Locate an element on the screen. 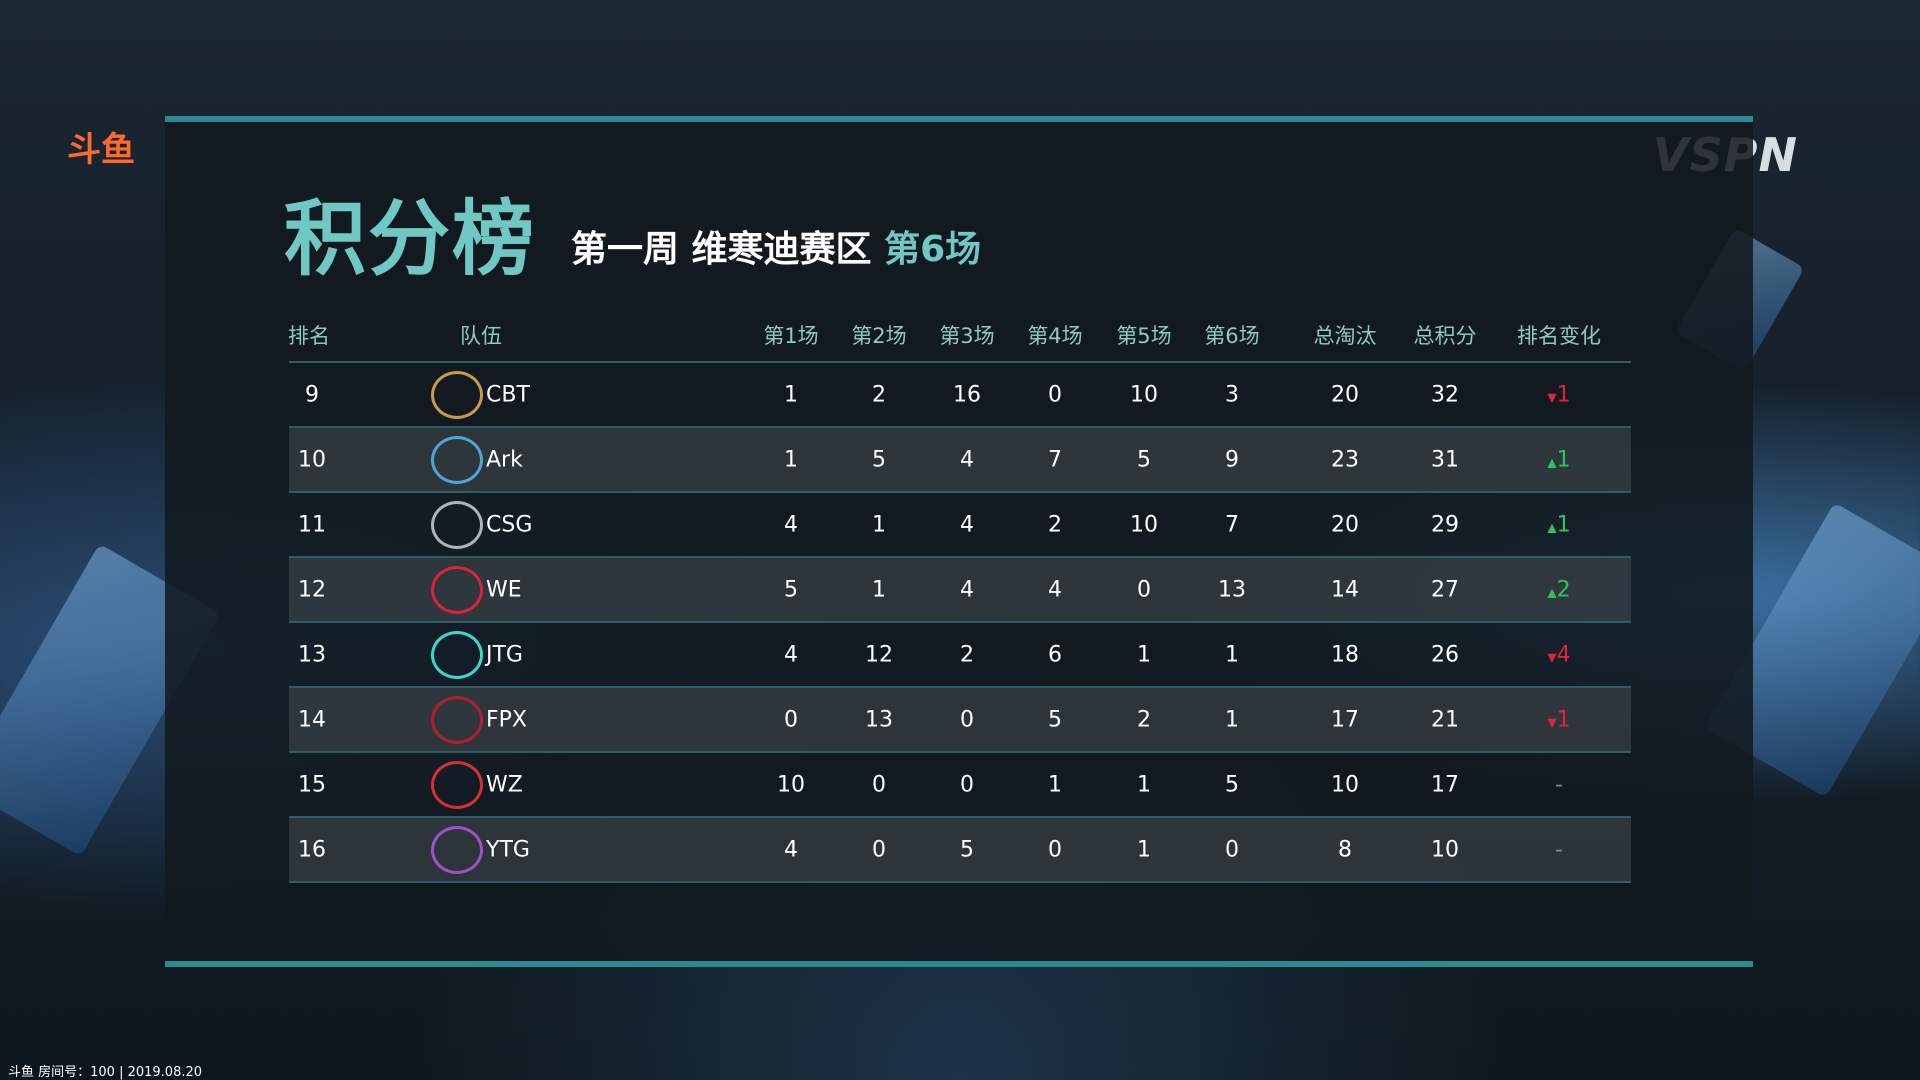 This screenshot has height=1080, width=1920. column-header: 第1场 is located at coordinates (791, 336).